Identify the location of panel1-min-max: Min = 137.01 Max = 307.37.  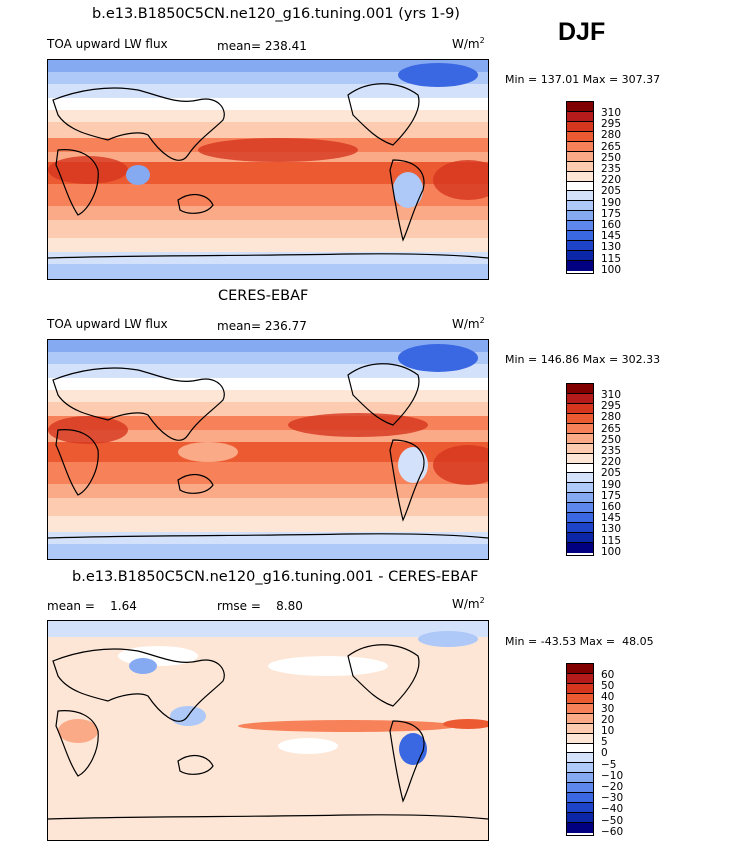
(583, 79).